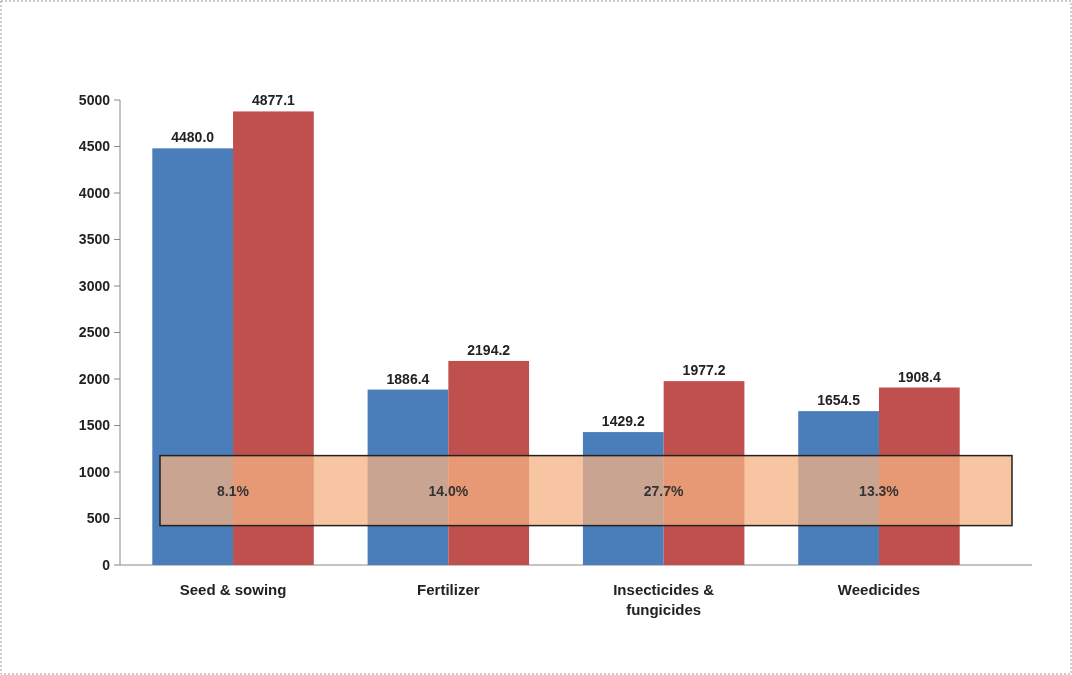 This screenshot has width=1072, height=675. Describe the element at coordinates (94, 146) in the screenshot. I see `y-tick-label: 4500` at that location.